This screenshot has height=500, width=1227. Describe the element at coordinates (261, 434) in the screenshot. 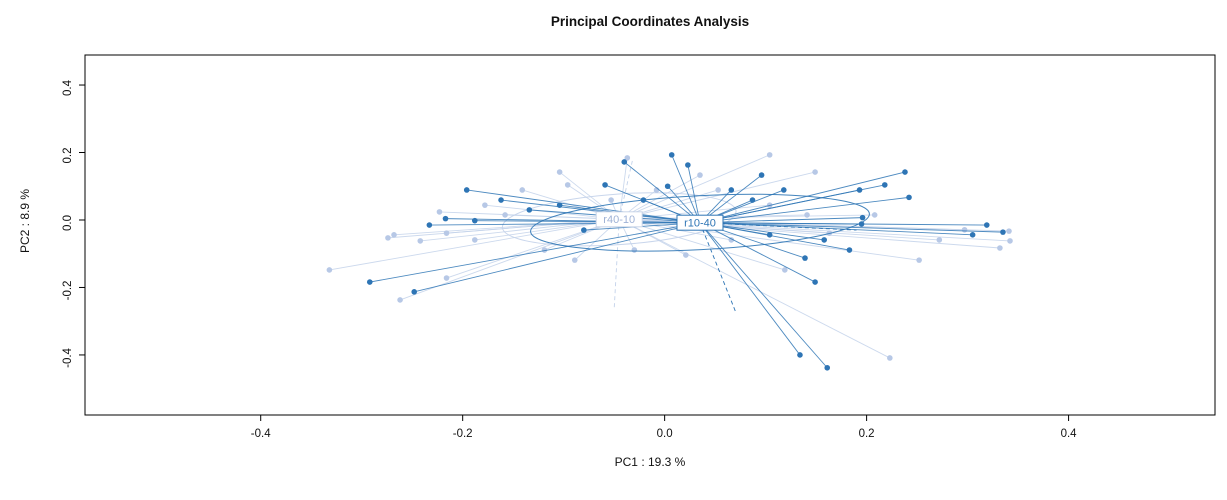

I see `x-tick-label: -0.4` at that location.